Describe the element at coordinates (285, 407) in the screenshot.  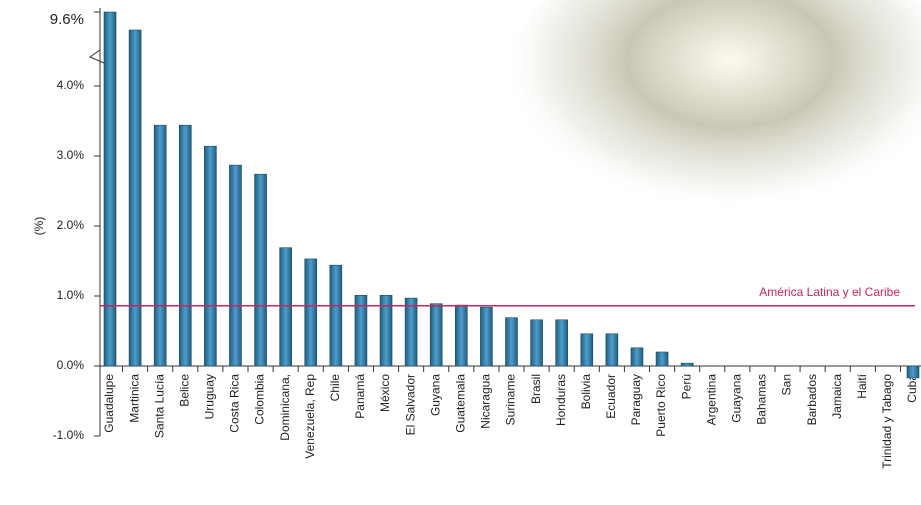
I see `x-tick-label: Dominicana,` at that location.